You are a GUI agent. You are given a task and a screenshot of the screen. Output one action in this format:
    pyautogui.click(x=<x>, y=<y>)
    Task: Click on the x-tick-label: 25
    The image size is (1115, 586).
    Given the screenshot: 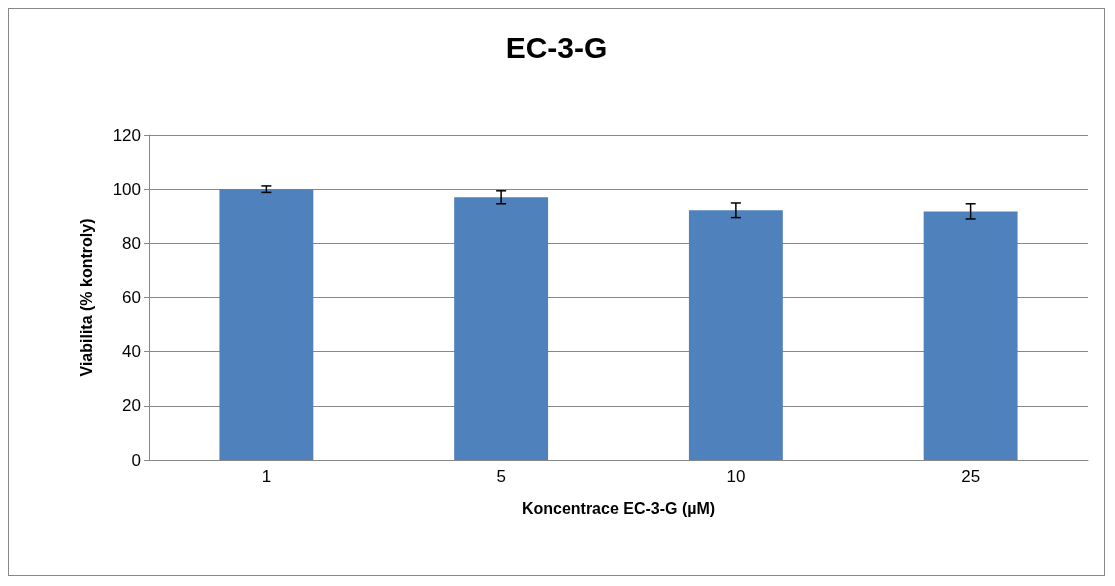 What is the action you would take?
    pyautogui.click(x=971, y=476)
    